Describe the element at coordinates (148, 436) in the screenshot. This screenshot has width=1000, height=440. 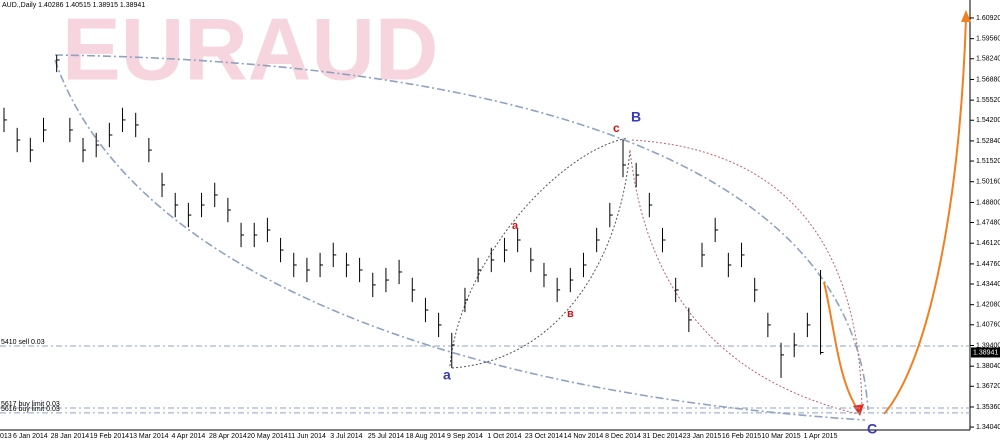
I see `x-tick-label: 13 Mar 2014` at that location.